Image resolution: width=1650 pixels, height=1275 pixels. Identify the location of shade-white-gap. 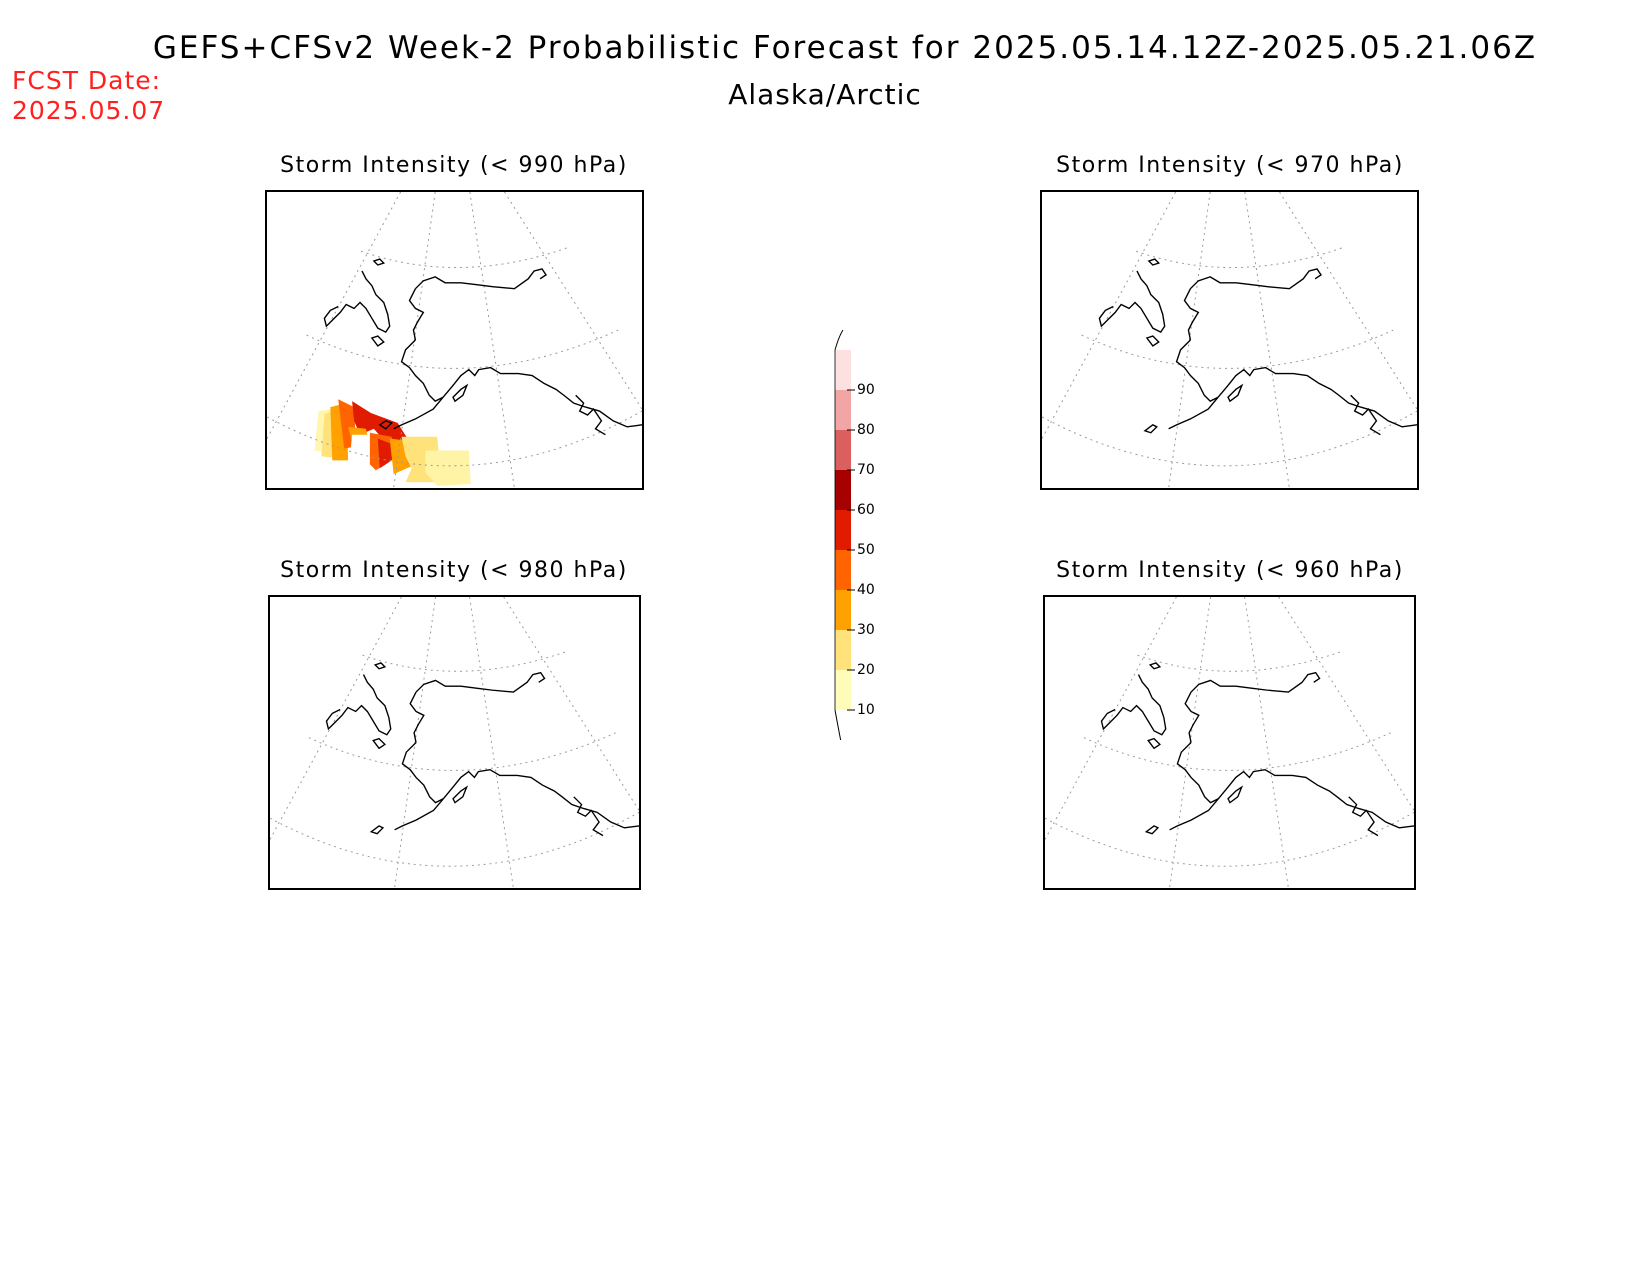
(360, 445).